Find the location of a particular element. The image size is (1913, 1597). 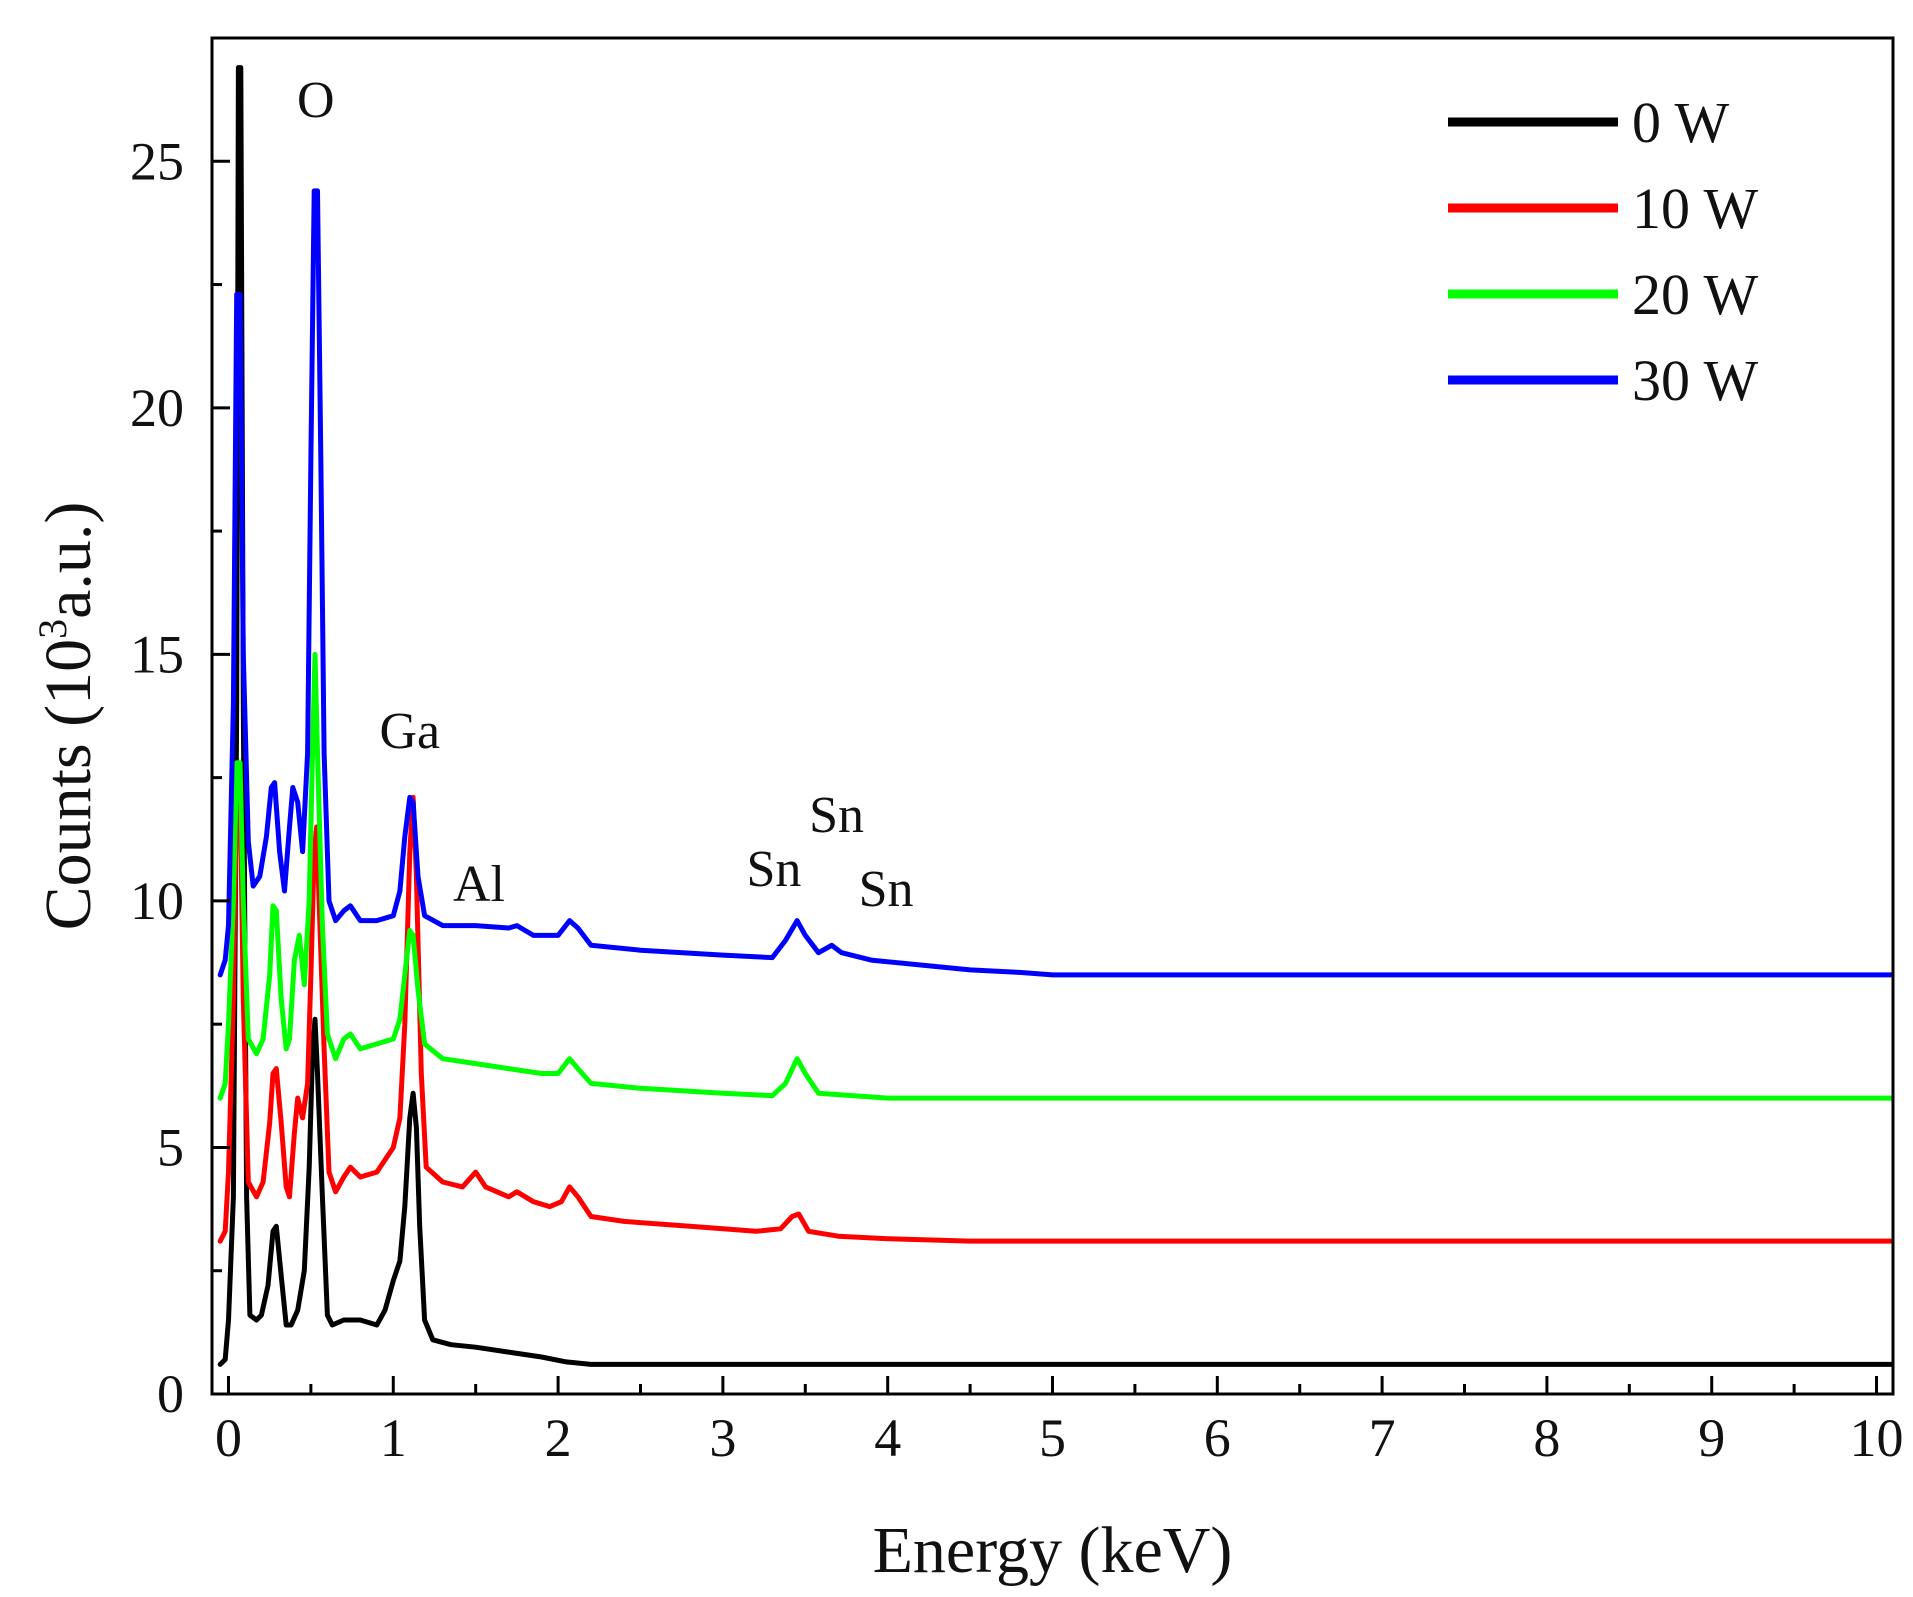

legend-label: 10 W is located at coordinates (1695, 208).